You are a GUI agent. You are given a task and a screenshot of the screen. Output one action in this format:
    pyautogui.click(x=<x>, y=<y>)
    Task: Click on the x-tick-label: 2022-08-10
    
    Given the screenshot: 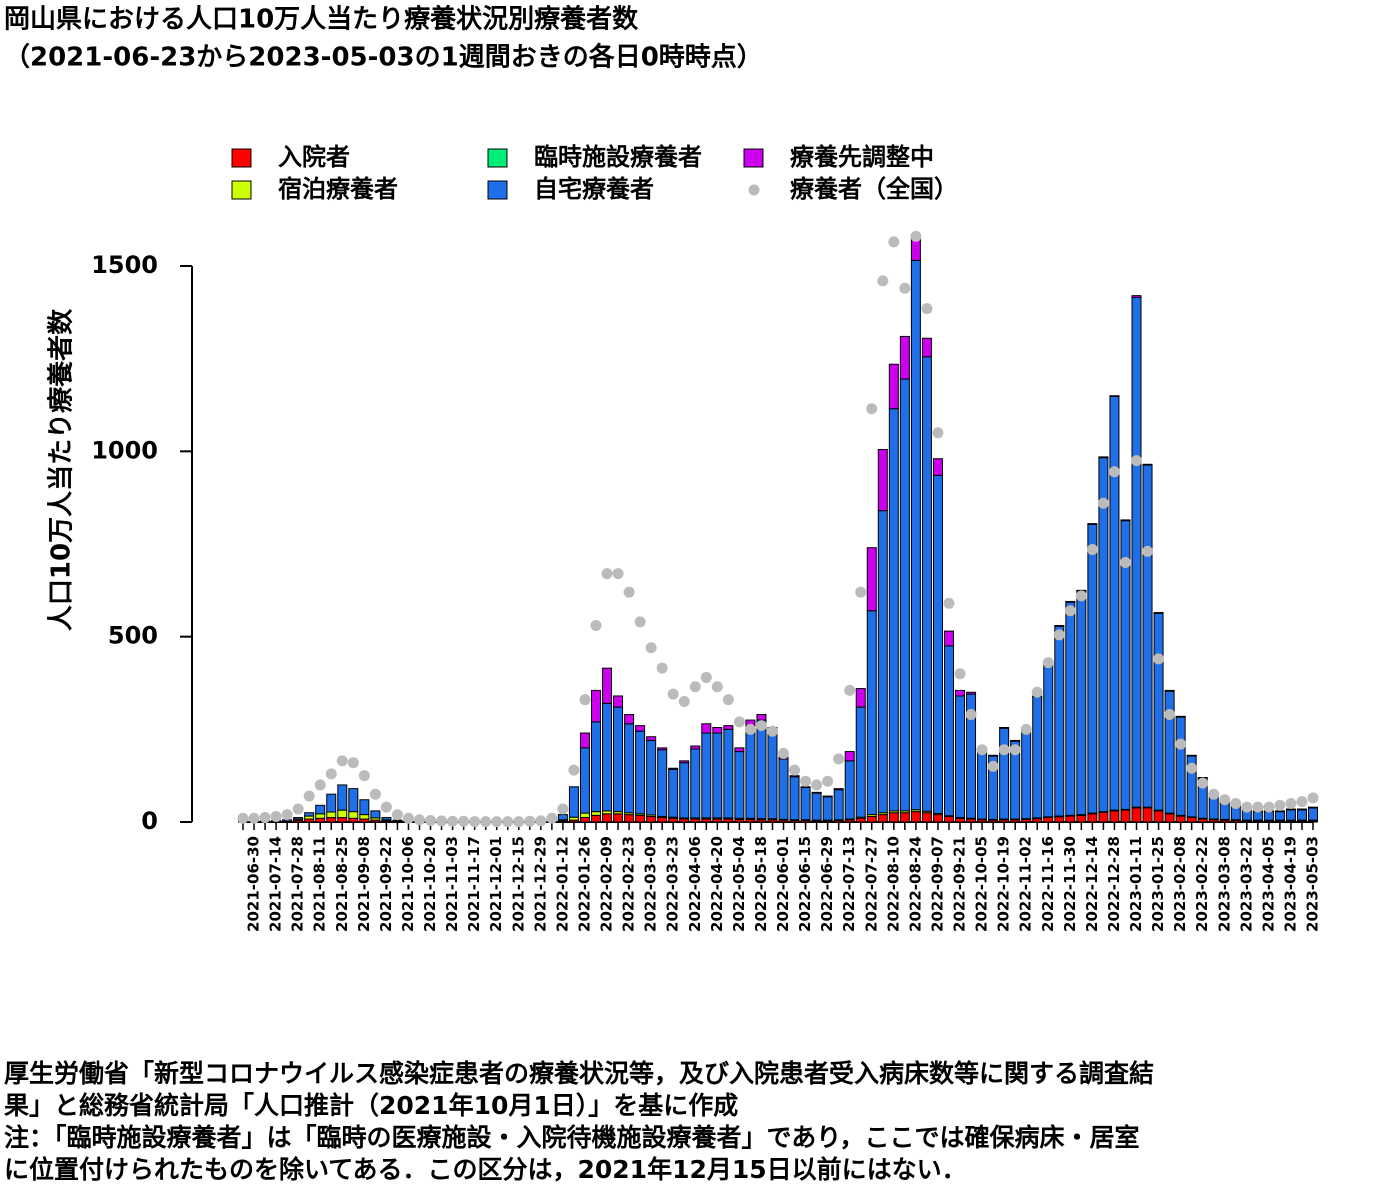 What is the action you would take?
    pyautogui.click(x=893, y=884)
    